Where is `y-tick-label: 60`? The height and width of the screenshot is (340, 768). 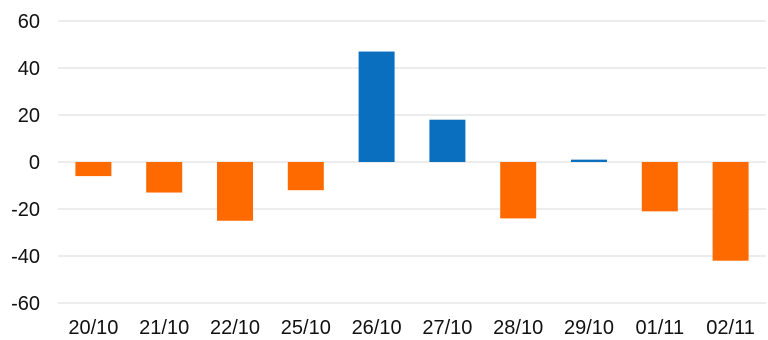 y-tick-label: 60 is located at coordinates (29, 22).